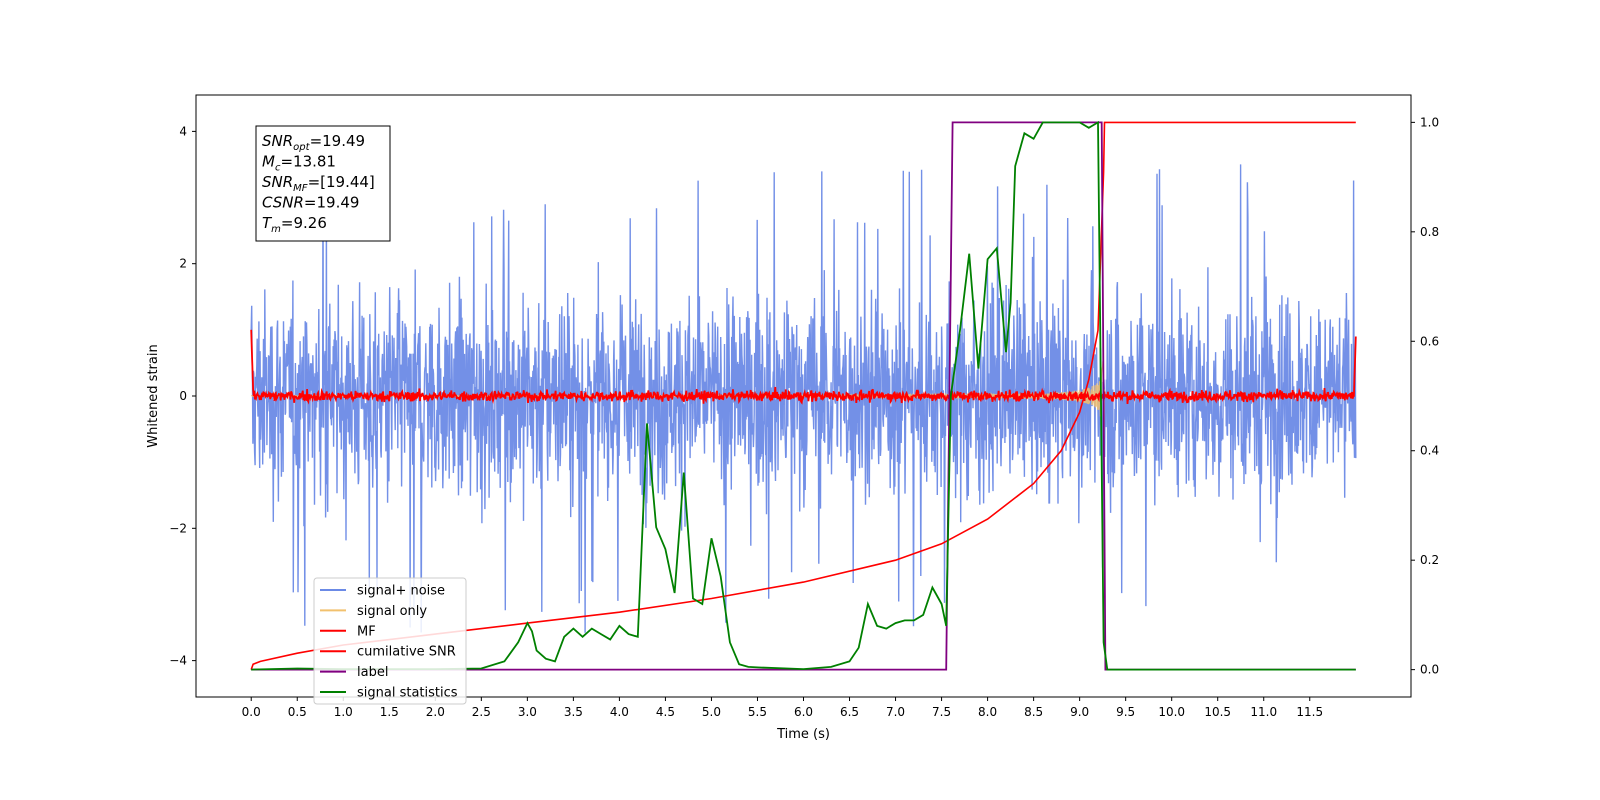 This screenshot has width=1600, height=800. Describe the element at coordinates (299, 163) in the screenshot. I see `annotation-line: Mc=13.81` at that location.